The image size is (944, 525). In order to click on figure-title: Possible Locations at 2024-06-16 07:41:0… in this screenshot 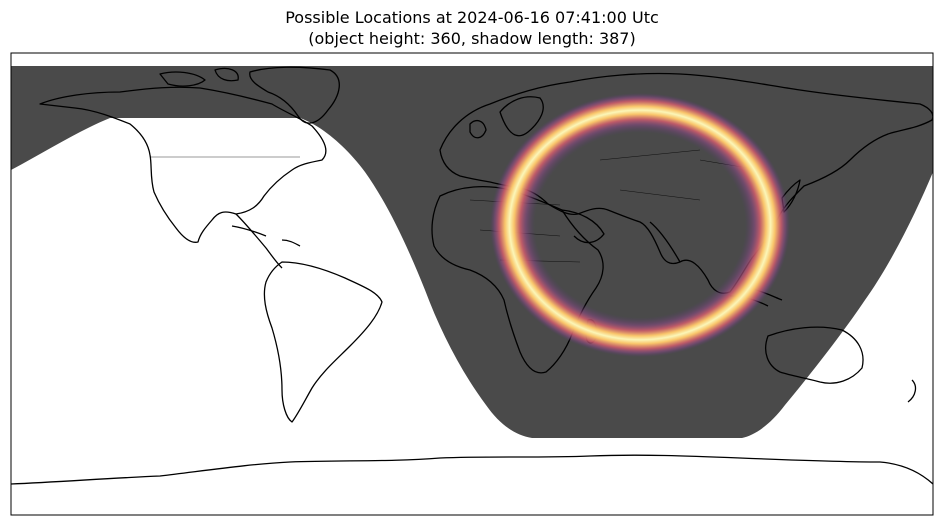, I will do `click(472, 28)`.